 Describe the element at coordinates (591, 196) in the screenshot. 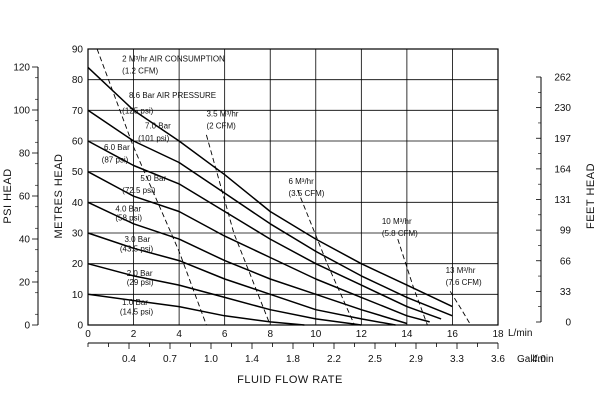

I see `feet-axis-title: FEET HEAD` at that location.